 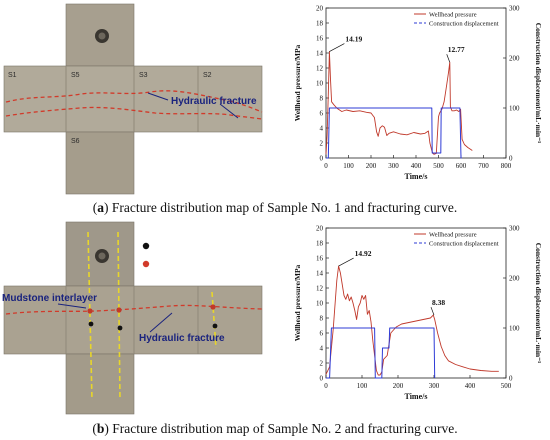 What do you see at coordinates (412, 320) in the screenshot?
I see `pressure-series-line` at bounding box center [412, 320].